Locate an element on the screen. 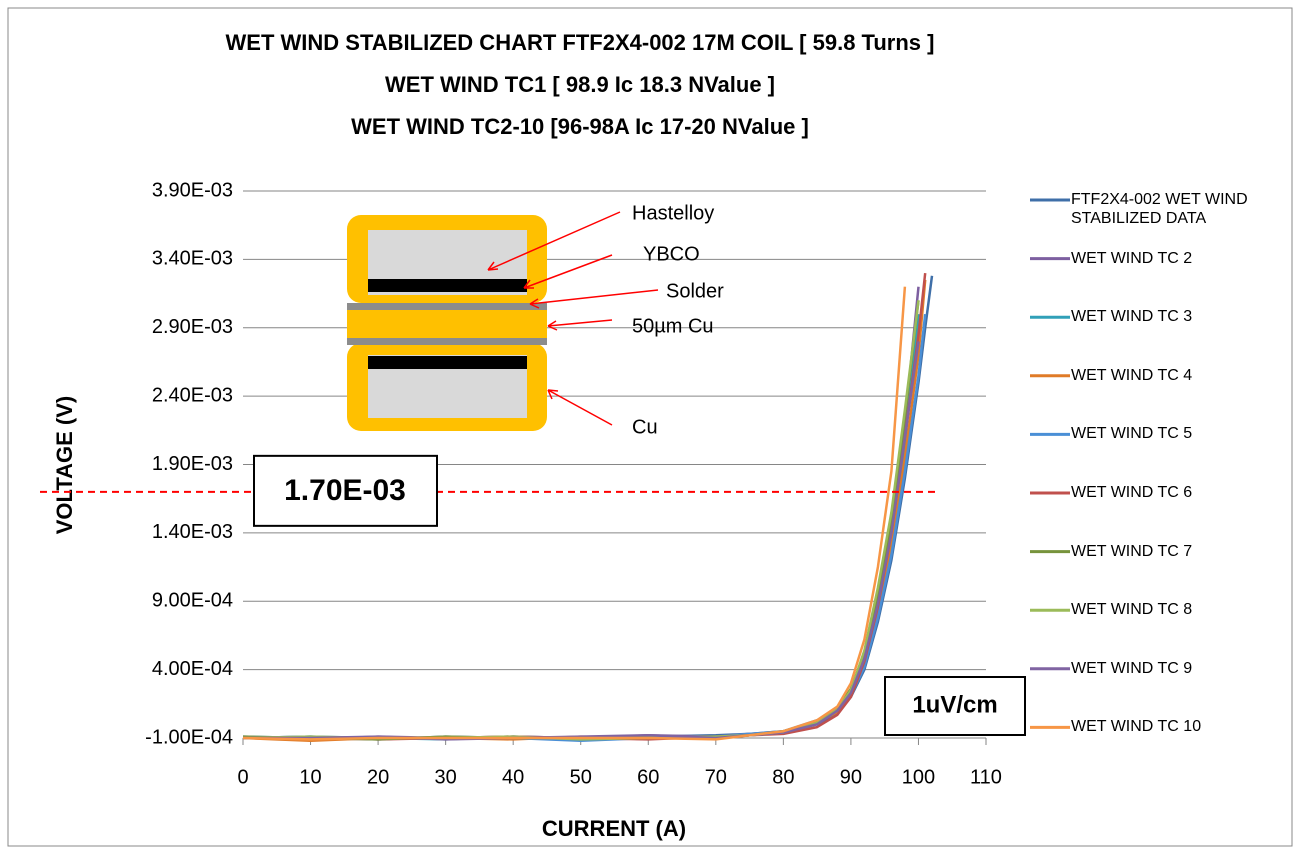 Image resolution: width=1300 pixels, height=853 pixels. y-tick-label: 4.00E-04 is located at coordinates (192, 669).